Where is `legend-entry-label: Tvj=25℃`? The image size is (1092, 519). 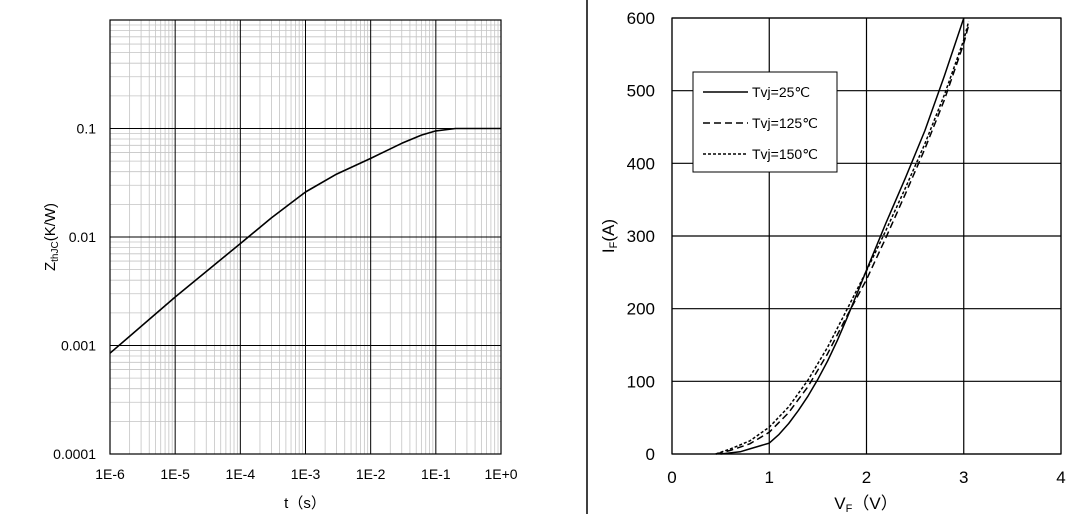
legend-entry-label: Tvj=25℃ is located at coordinates (781, 92).